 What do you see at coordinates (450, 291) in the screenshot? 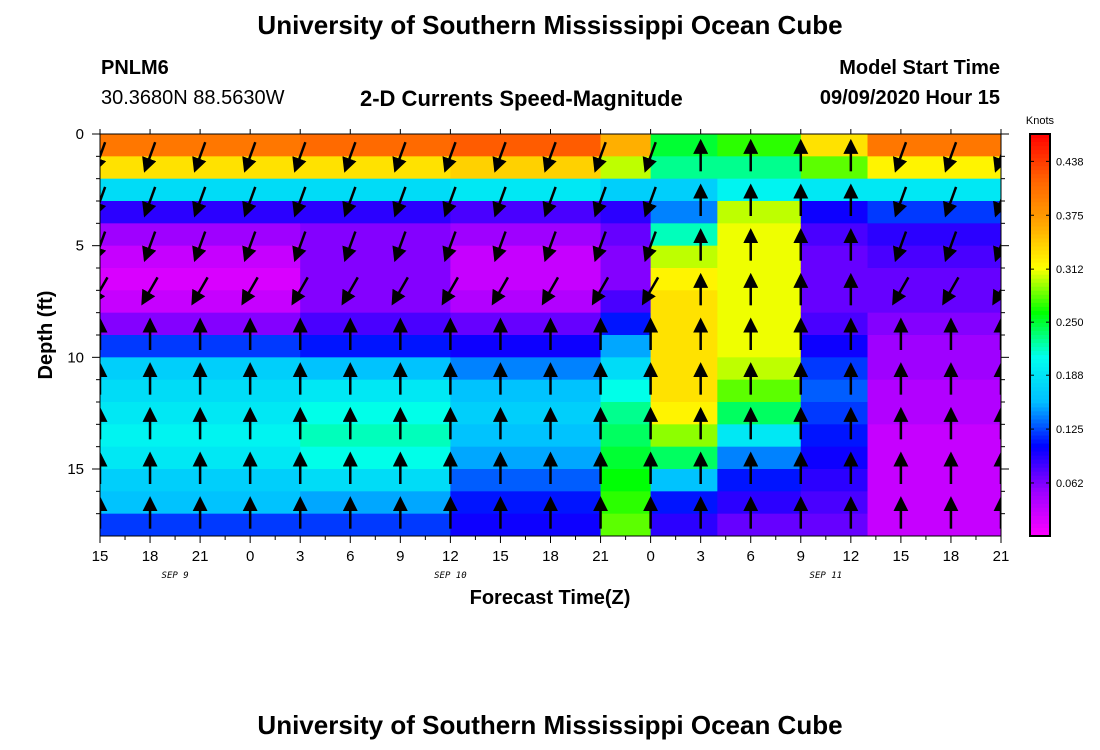
I see `vector-arrow-h7-d3` at bounding box center [450, 291].